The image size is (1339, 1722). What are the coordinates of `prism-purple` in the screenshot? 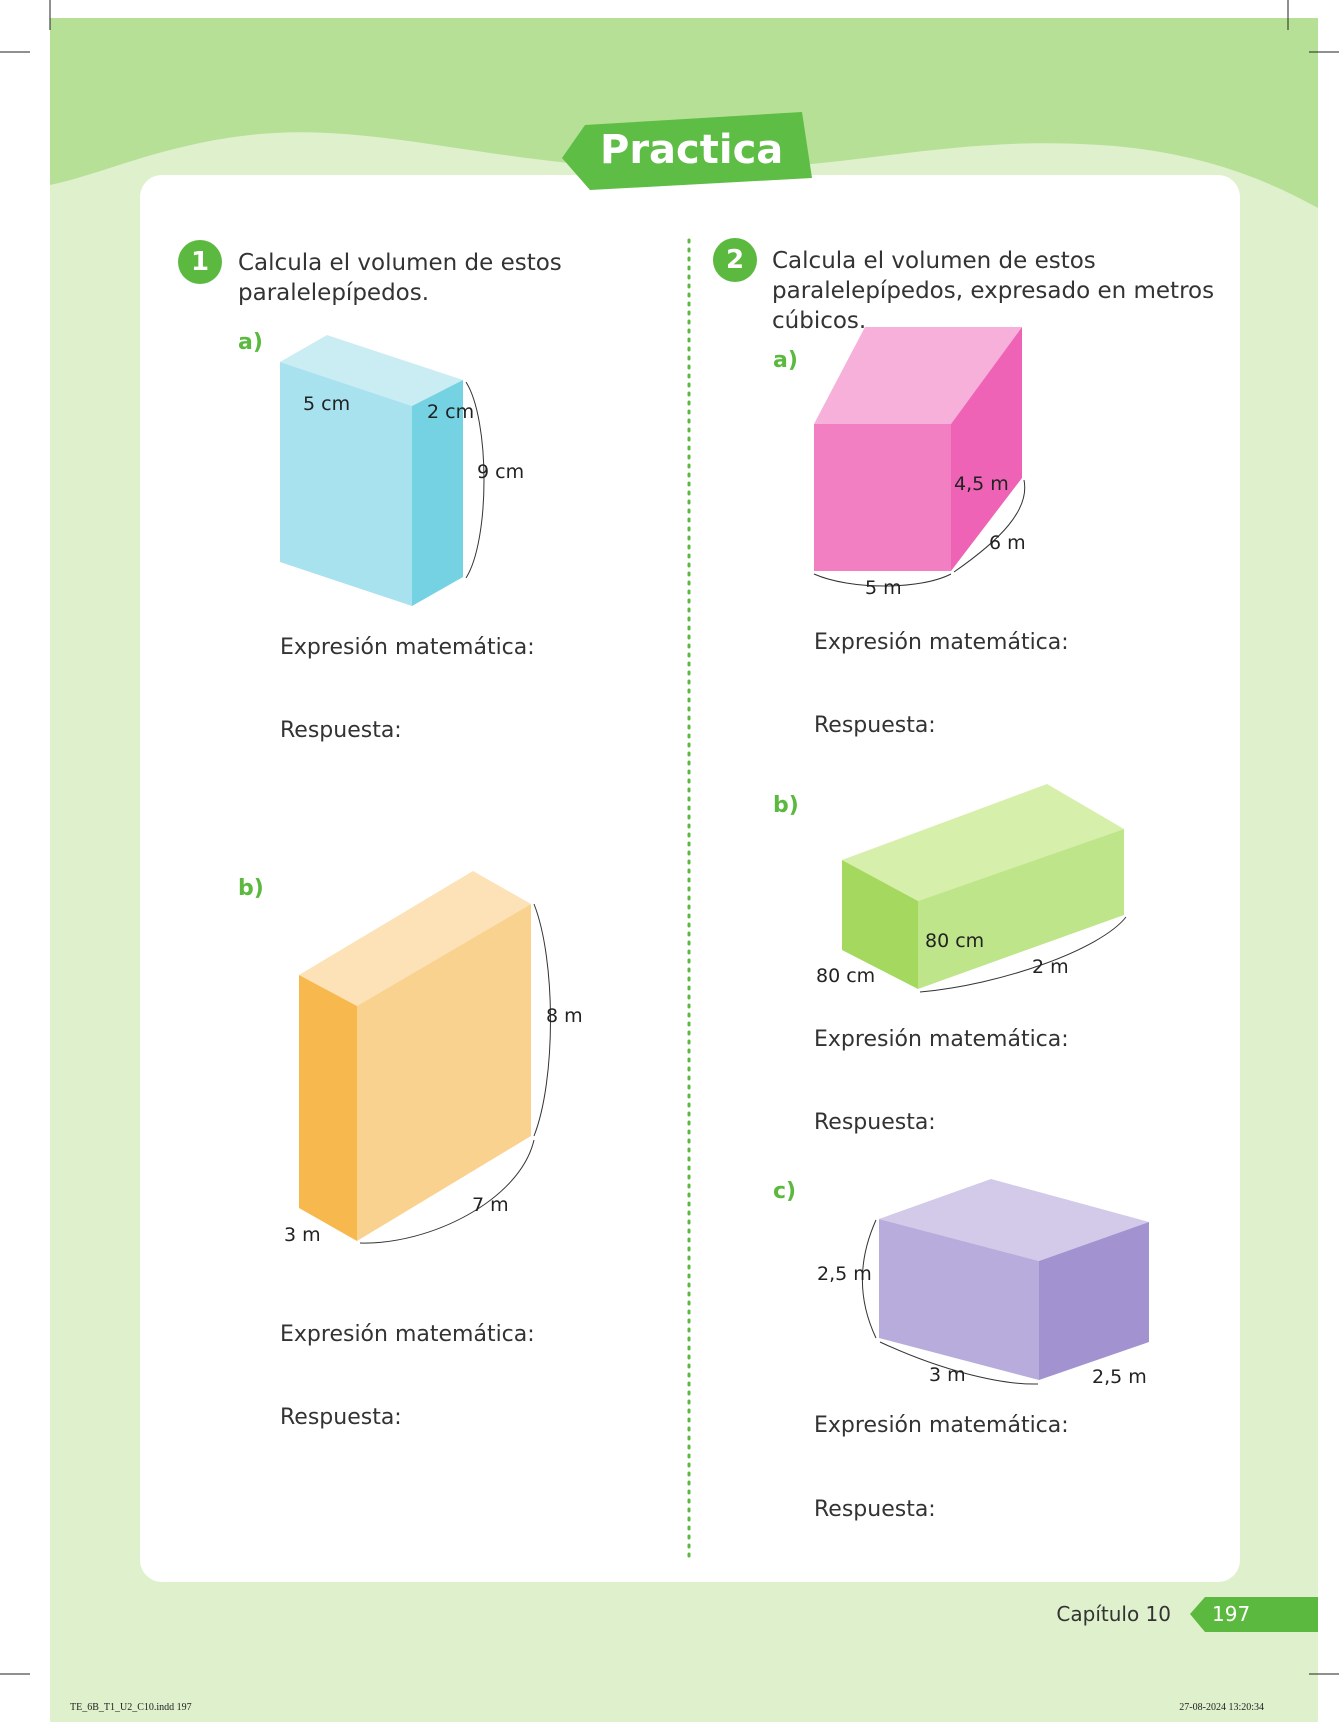 It's located at (1005, 1282).